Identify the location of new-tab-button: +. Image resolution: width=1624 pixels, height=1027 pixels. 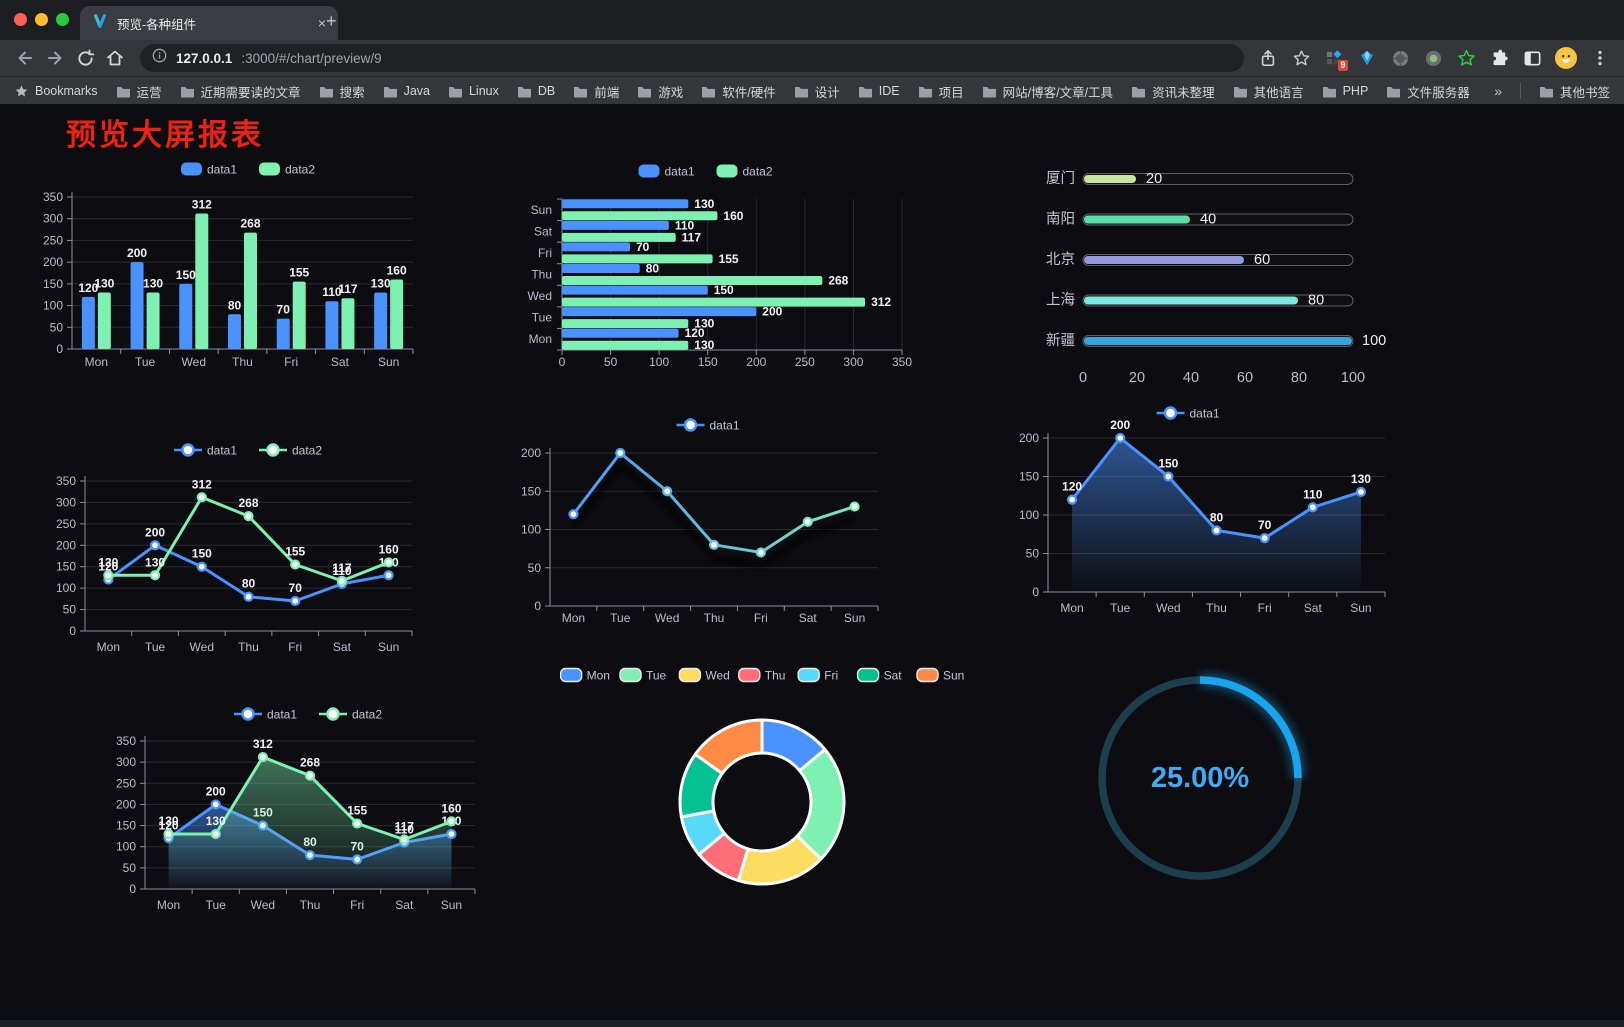
(331, 21).